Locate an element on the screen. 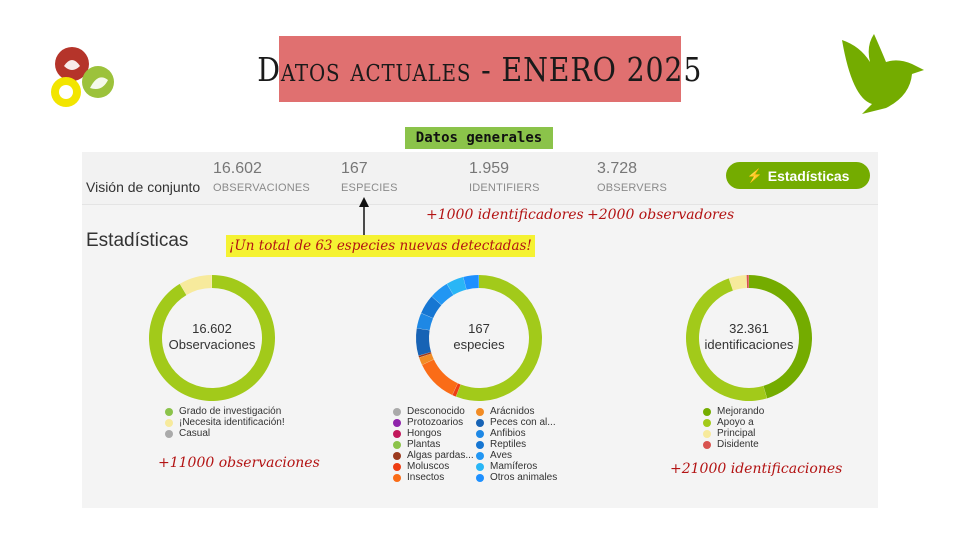 This screenshot has height=540, width=960. legend-item: Hongos is located at coordinates (433, 433).